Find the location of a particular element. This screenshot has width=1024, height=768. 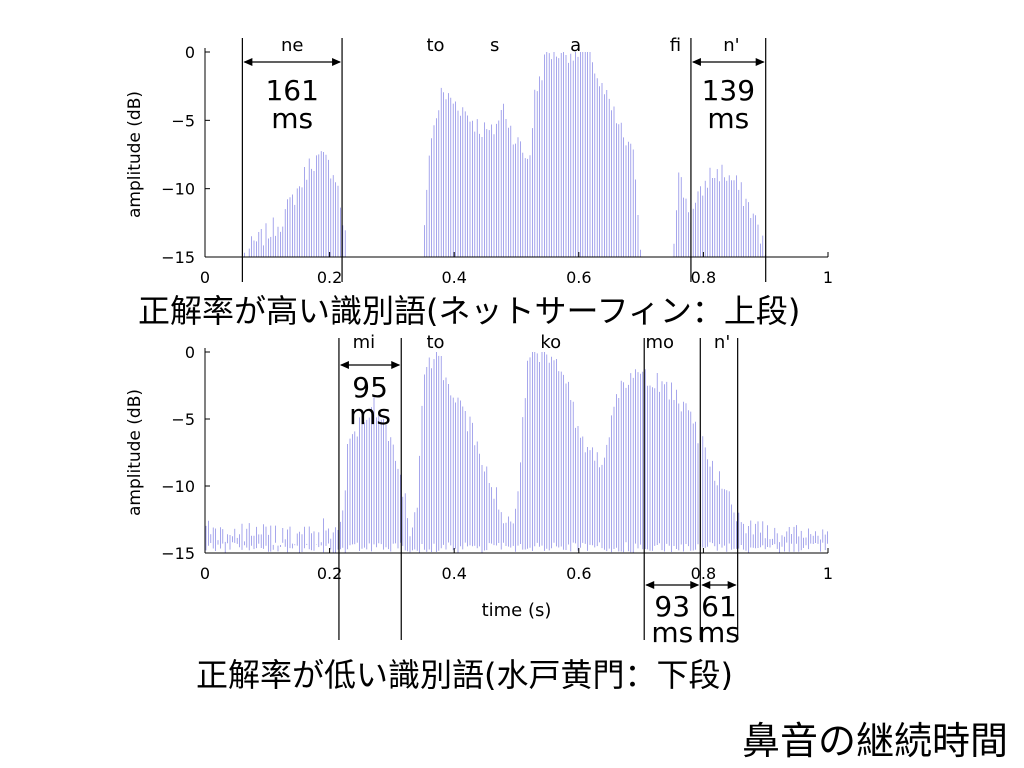

duration-value: 95 is located at coordinates (370, 387).